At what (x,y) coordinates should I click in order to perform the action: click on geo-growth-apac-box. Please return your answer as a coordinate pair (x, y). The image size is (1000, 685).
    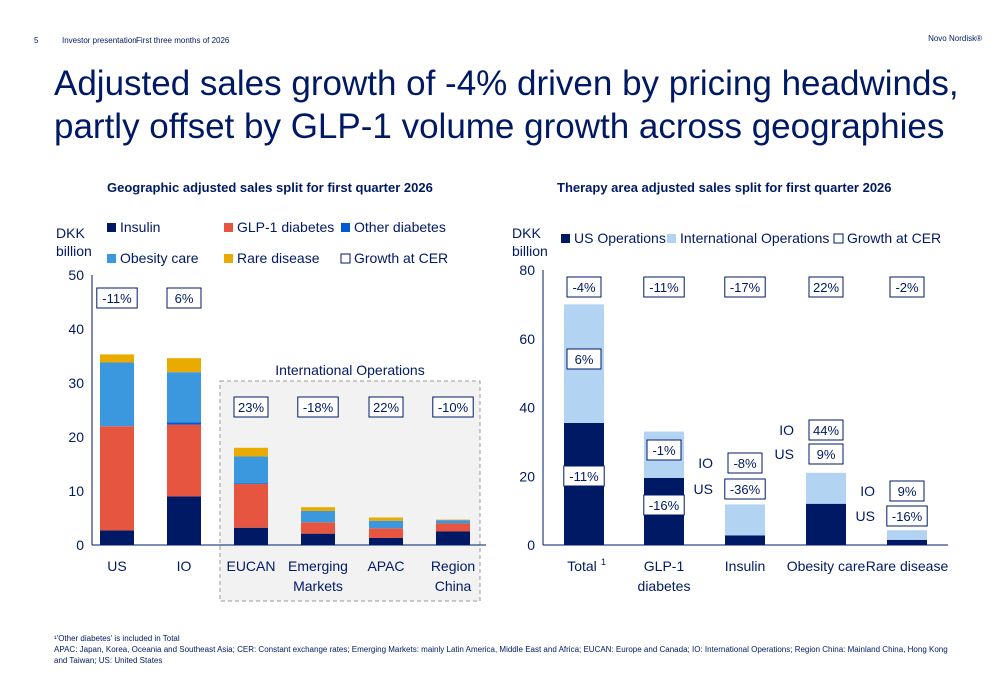
    Looking at the image, I should click on (386, 407).